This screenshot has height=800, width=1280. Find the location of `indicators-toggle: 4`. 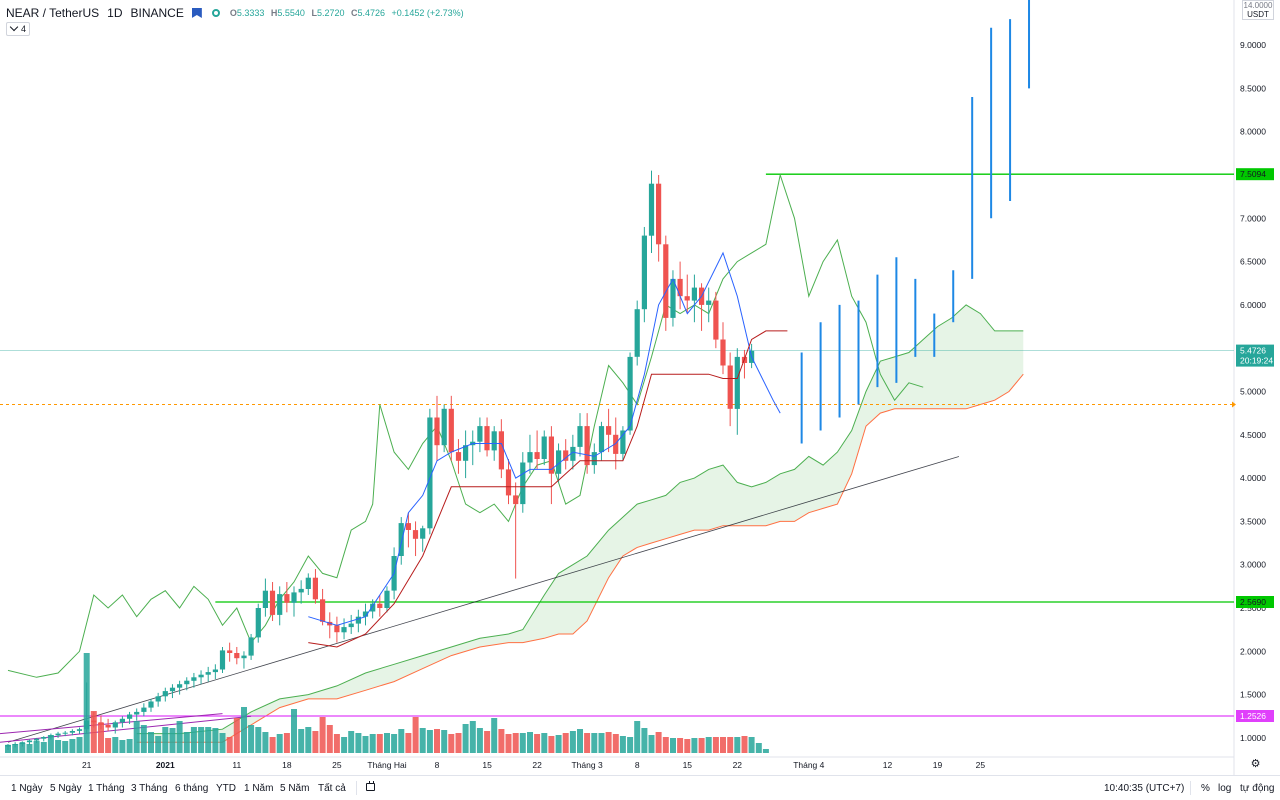

indicators-toggle: 4 is located at coordinates (18, 29).